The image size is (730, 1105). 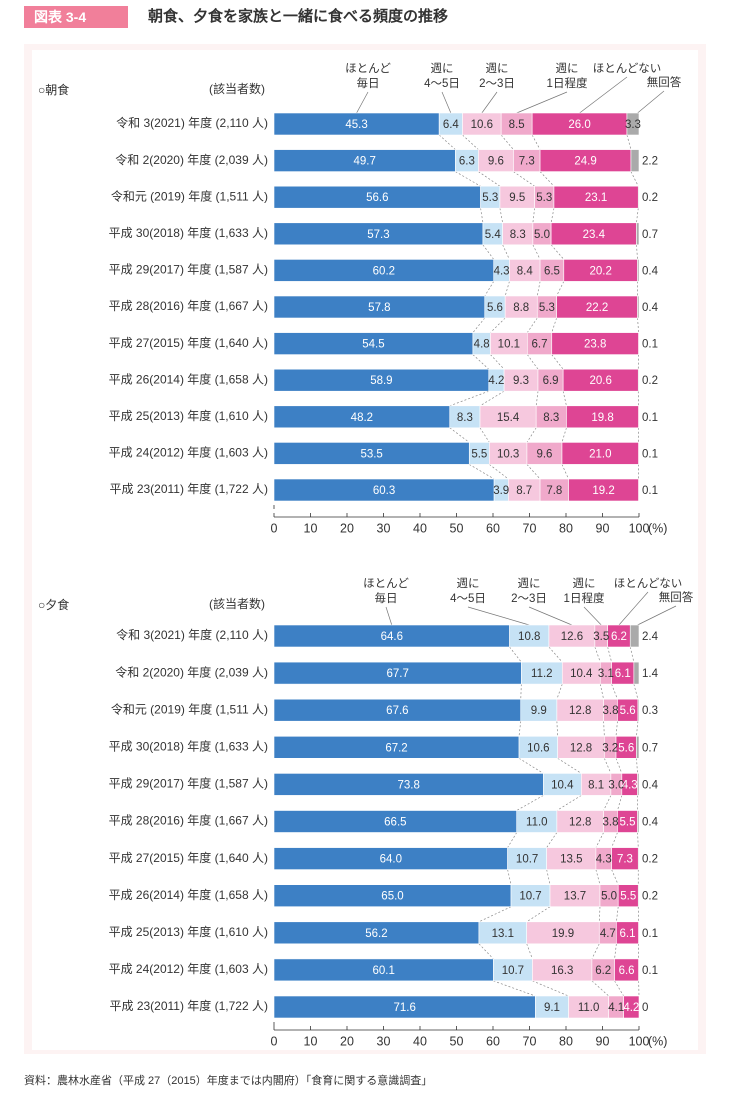 What do you see at coordinates (609, 897) in the screenshot?
I see `dinner-data-label: 5.0` at bounding box center [609, 897].